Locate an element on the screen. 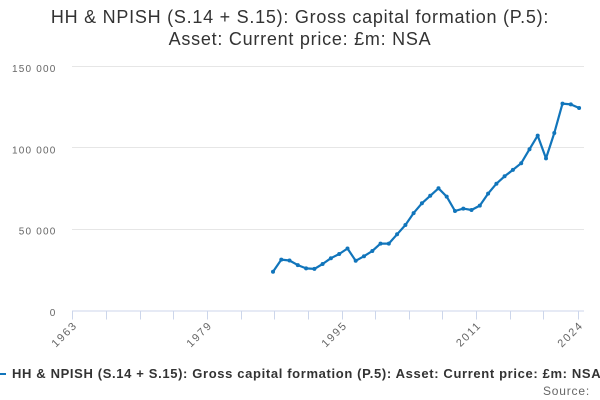  svg-text: 2024 is located at coordinates (571, 334).